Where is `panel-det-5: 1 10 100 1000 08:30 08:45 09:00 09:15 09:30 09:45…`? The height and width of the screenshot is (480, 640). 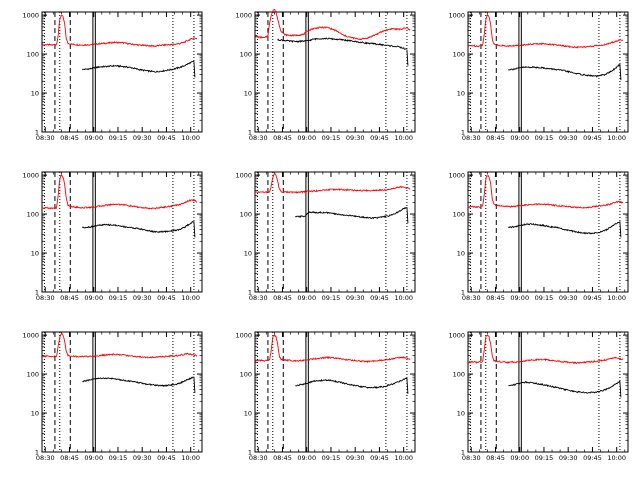
panel-det-5: 1 10 100 1000 08:30 08:45 09:00 09:15 09:30 09:45… is located at coordinates (325, 236).